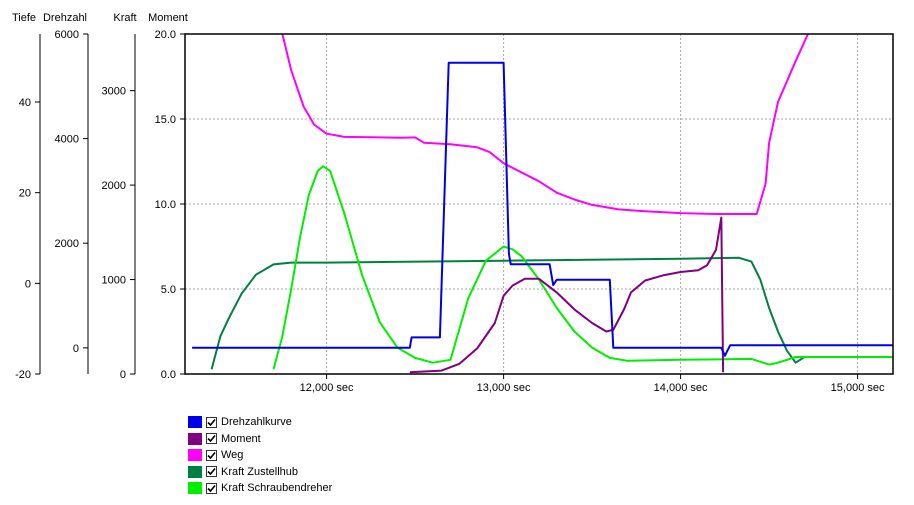 The width and height of the screenshot is (914, 505). I want to click on legend-label: Kraft Zustellhub, so click(260, 471).